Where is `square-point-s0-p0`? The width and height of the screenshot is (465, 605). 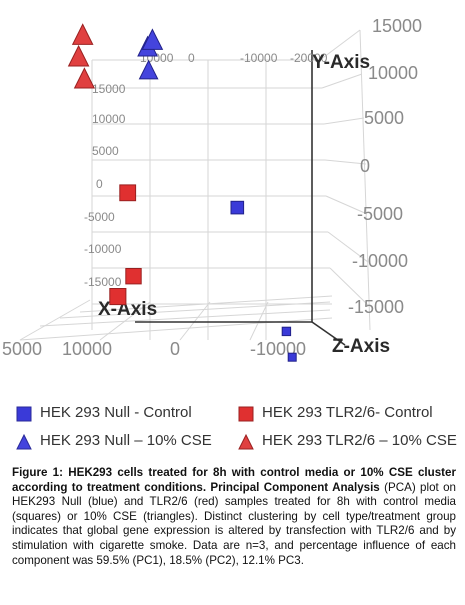
square-point-s0-p0 is located at coordinates (237, 207).